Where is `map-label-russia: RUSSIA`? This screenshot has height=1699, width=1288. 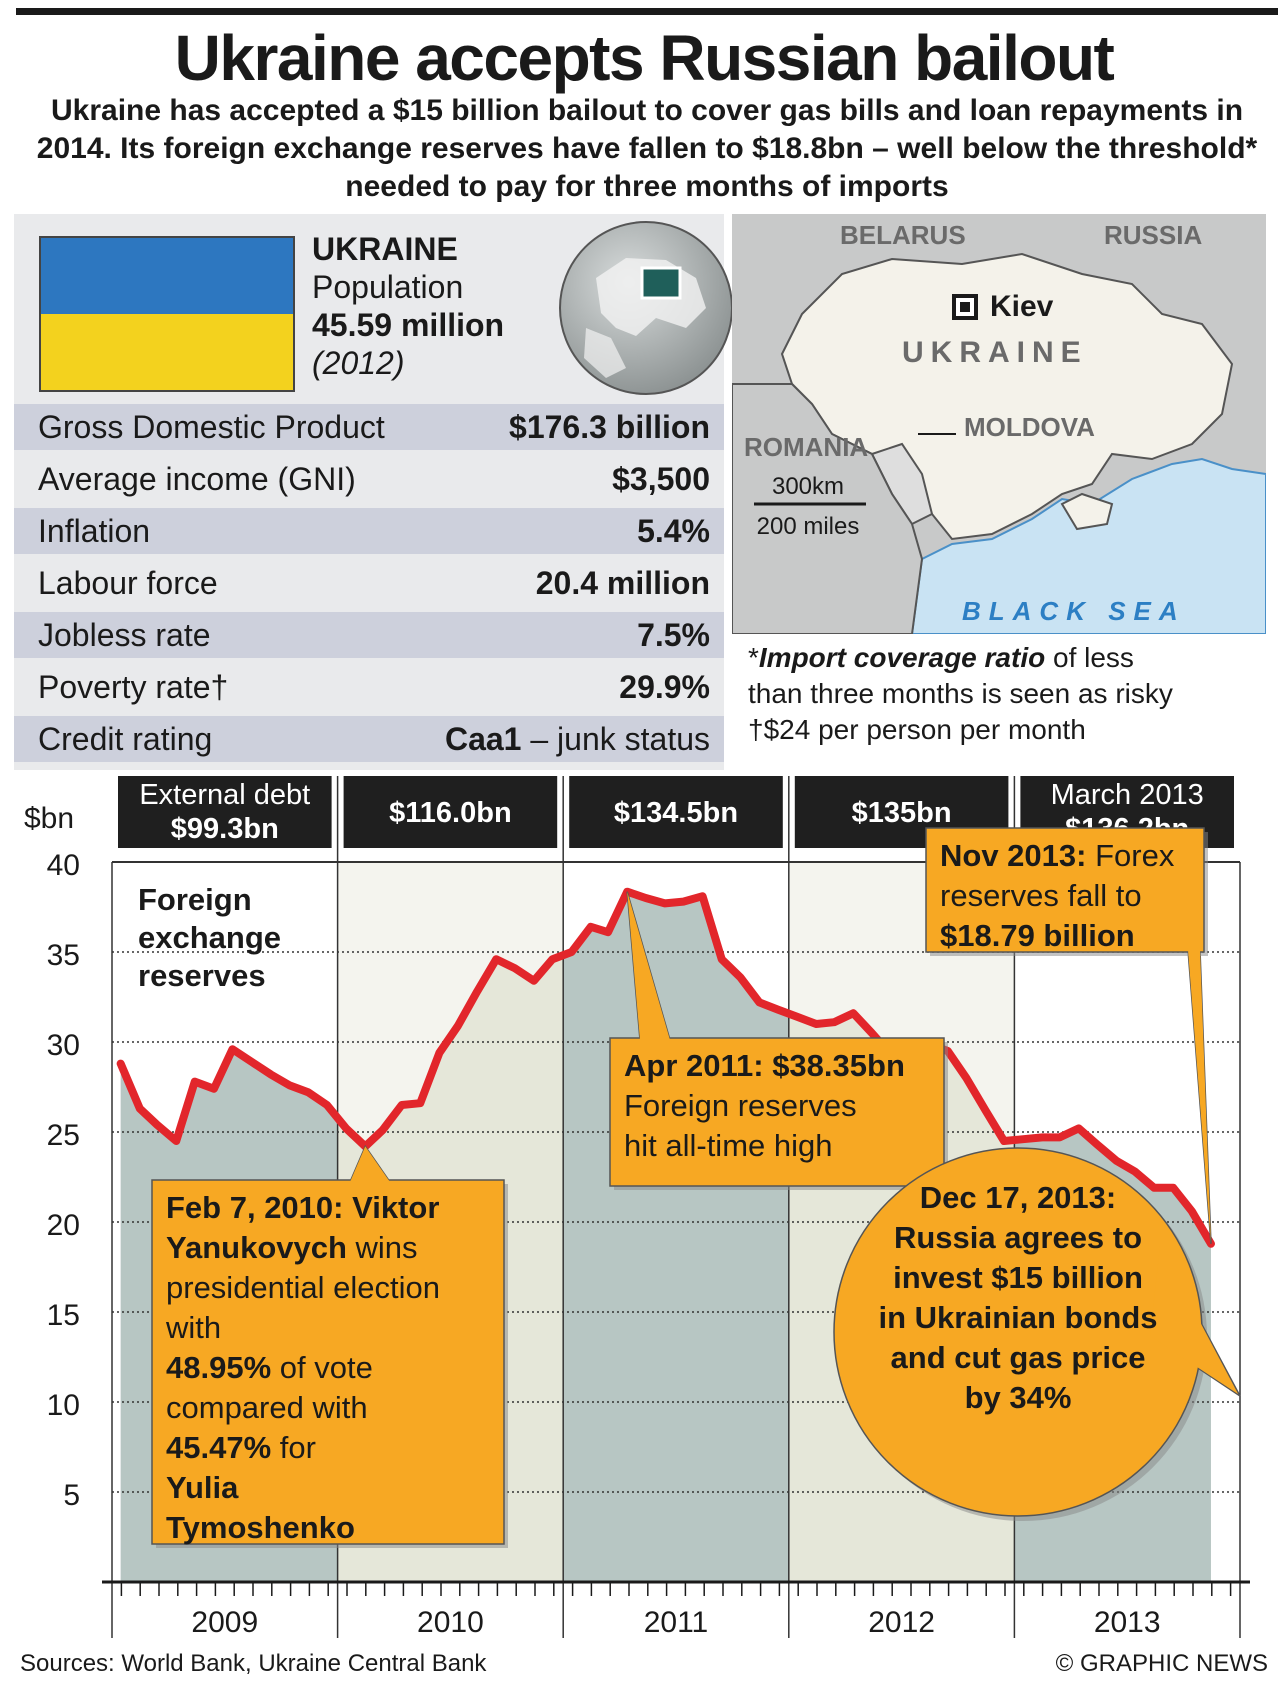
map-label-russia: RUSSIA is located at coordinates (1153, 235).